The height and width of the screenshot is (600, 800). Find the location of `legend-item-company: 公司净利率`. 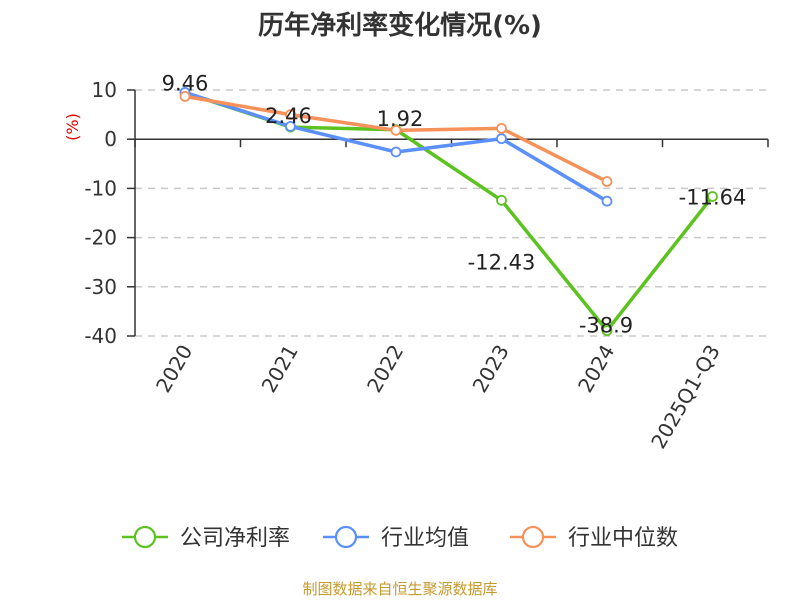

legend-item-company: 公司净利率 is located at coordinates (206, 538).